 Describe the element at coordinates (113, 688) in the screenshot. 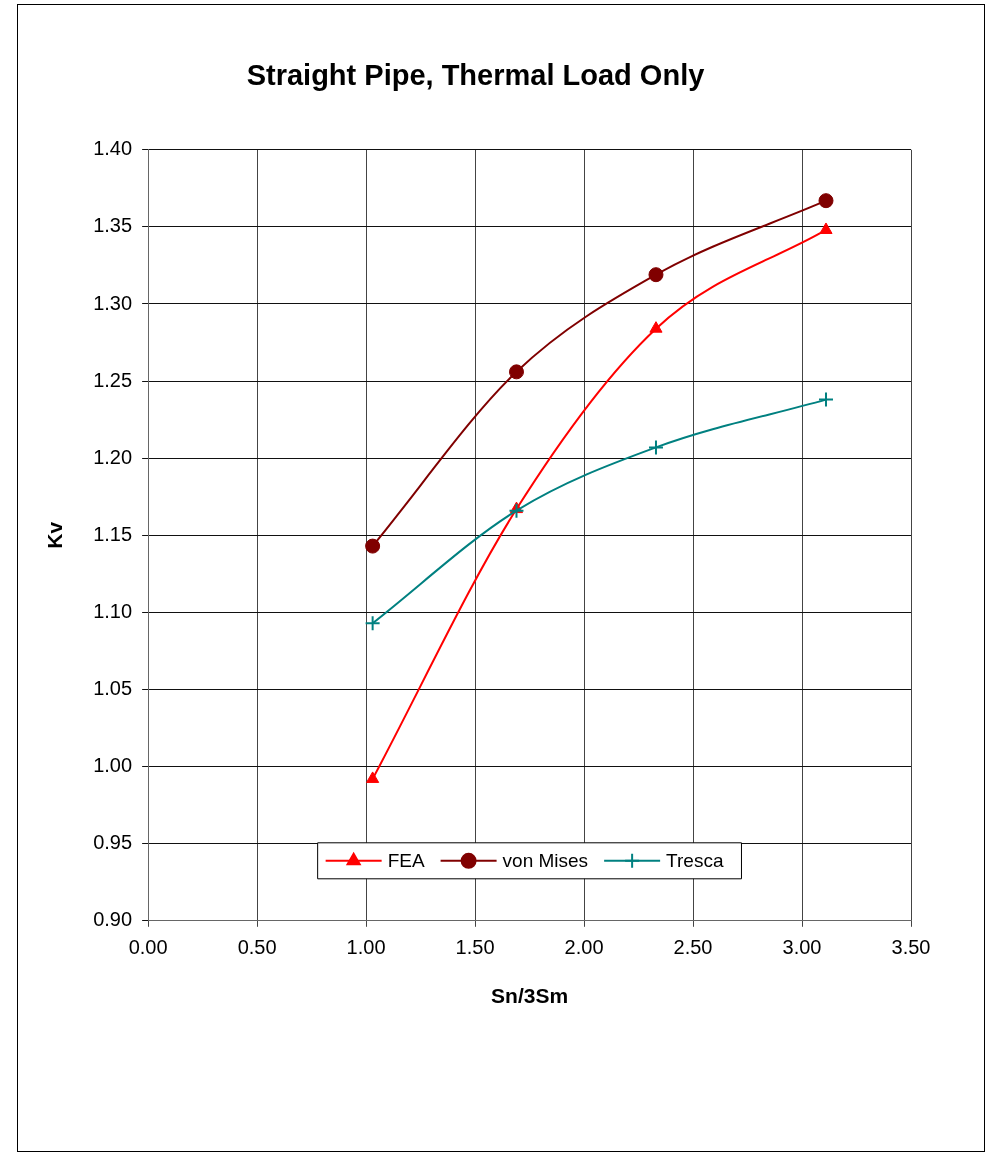

I see `y-tick-label: 1.05` at that location.